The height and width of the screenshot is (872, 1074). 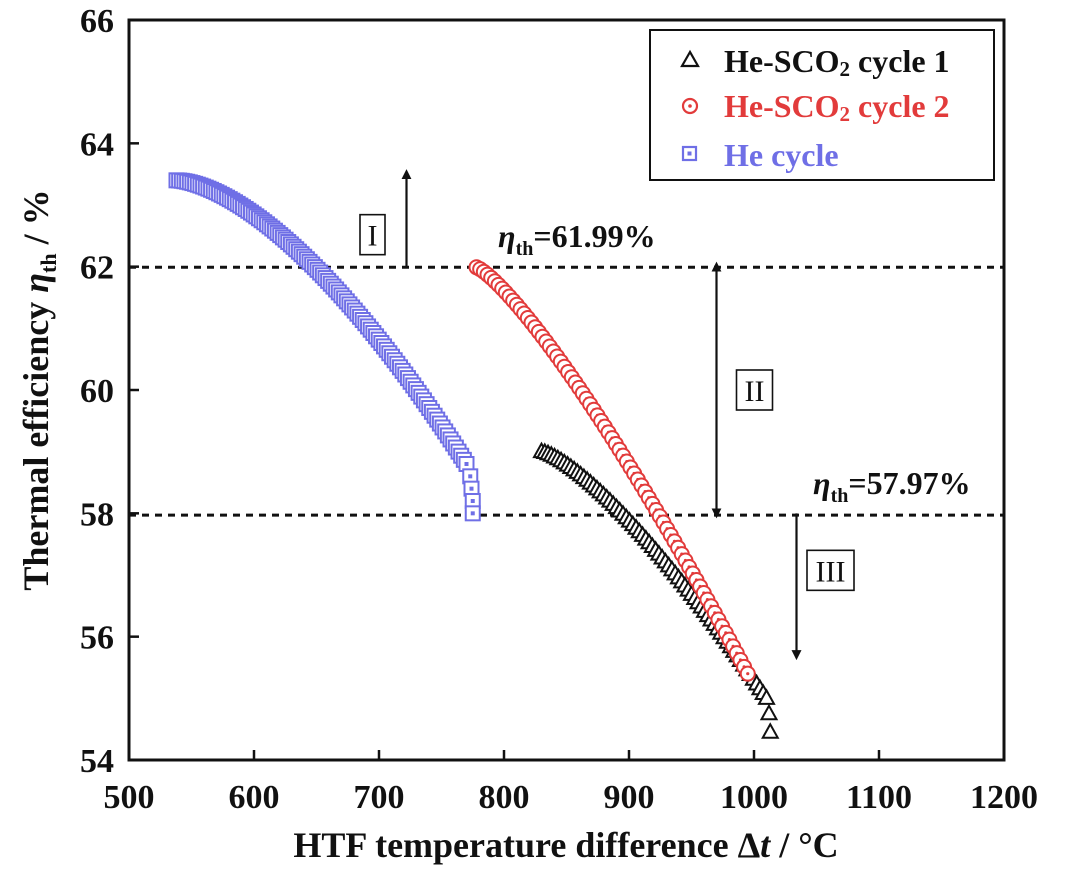 What do you see at coordinates (97, 21) in the screenshot?
I see `y-tick-label: 66` at bounding box center [97, 21].